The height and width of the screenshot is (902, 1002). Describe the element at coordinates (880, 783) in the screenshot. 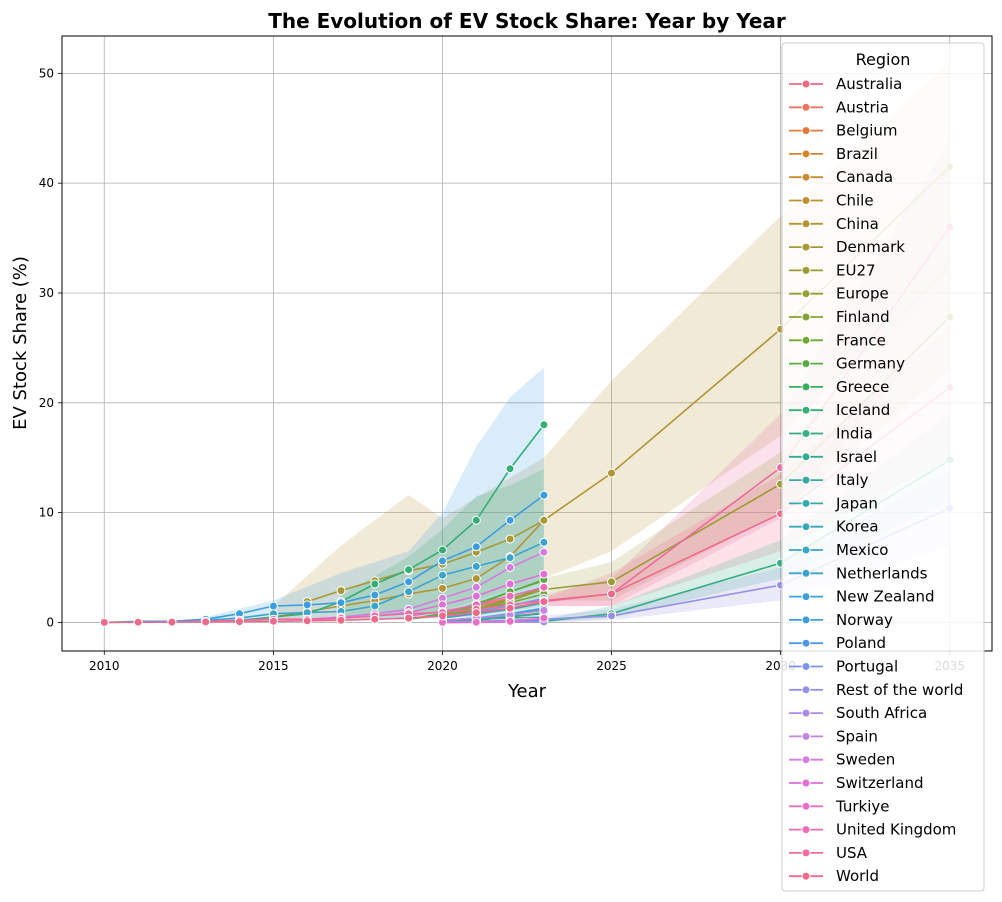

I see `legend-label: Switzerland` at that location.